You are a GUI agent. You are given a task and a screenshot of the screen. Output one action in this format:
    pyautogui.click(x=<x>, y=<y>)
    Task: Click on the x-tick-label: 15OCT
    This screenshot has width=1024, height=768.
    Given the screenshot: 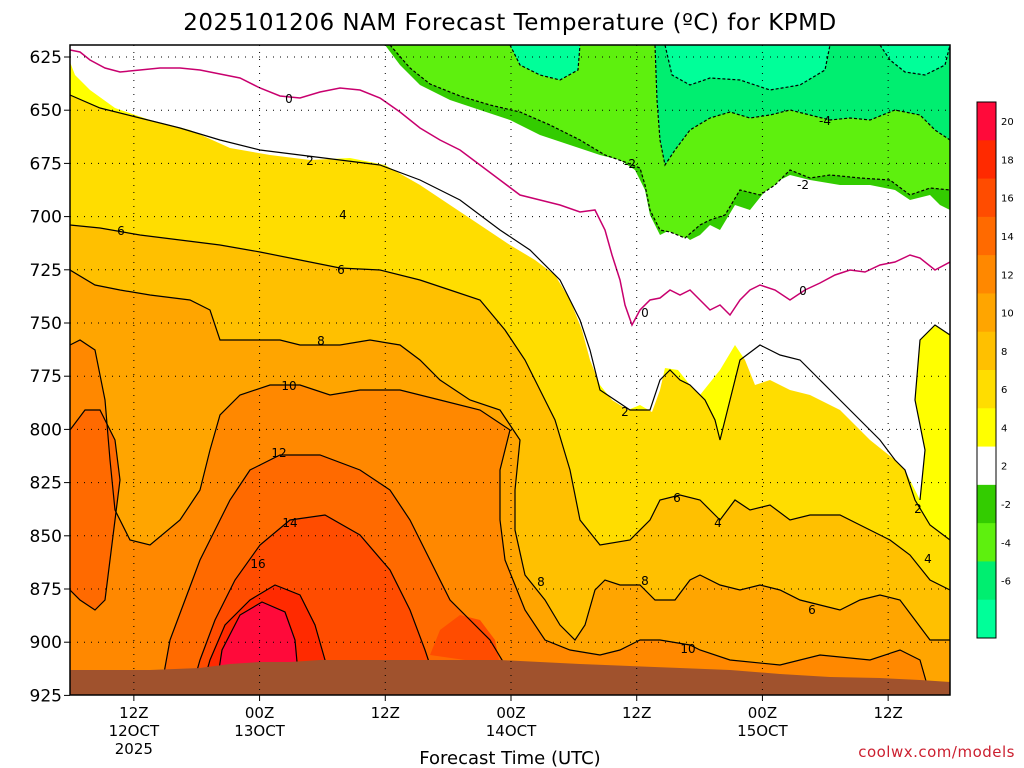 What is the action you would take?
    pyautogui.click(x=762, y=731)
    